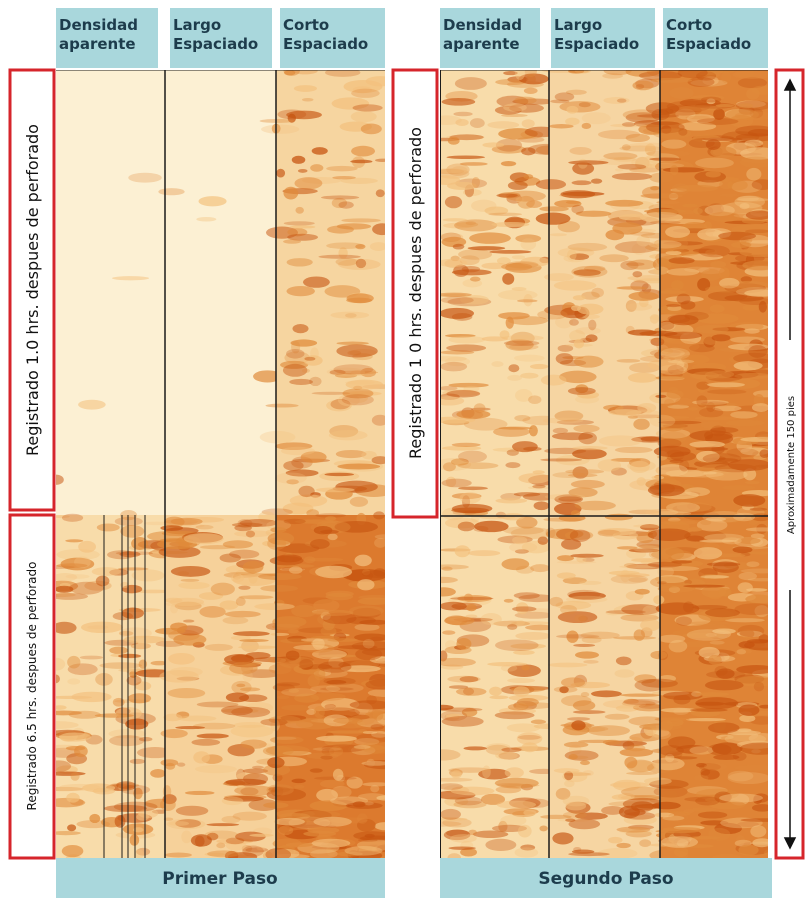 The image size is (806, 901). What do you see at coordinates (220, 878) in the screenshot?
I see `footer-box` at bounding box center [220, 878].